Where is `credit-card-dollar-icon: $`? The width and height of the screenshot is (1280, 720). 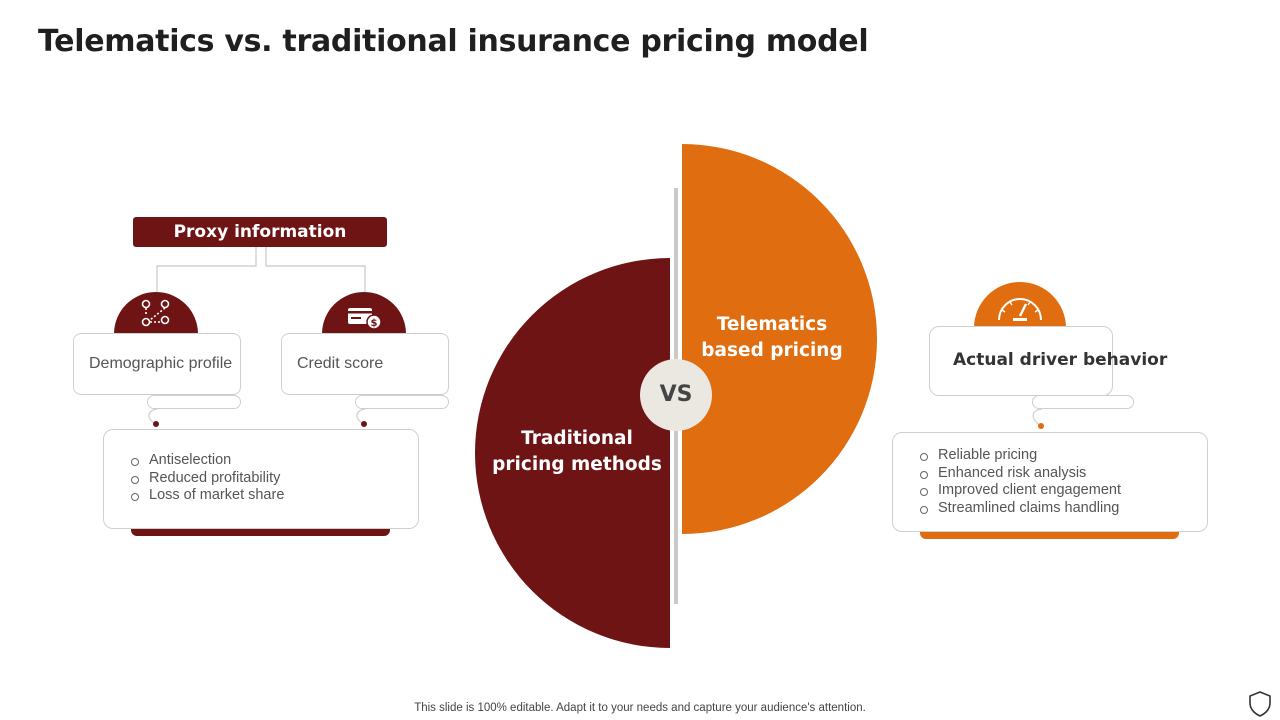 credit-card-dollar-icon: $ is located at coordinates (365, 319).